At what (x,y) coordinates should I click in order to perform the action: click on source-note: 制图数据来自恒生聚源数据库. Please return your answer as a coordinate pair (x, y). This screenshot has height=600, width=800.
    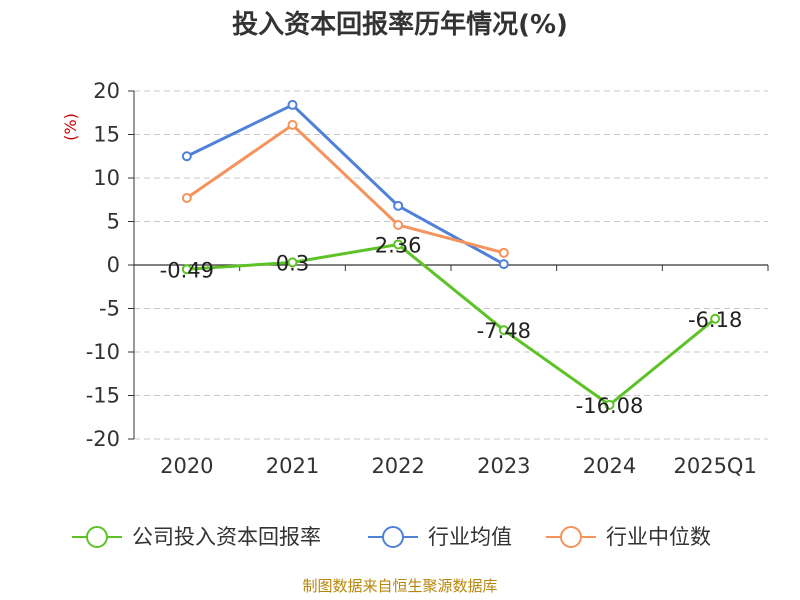
    Looking at the image, I should click on (399, 586).